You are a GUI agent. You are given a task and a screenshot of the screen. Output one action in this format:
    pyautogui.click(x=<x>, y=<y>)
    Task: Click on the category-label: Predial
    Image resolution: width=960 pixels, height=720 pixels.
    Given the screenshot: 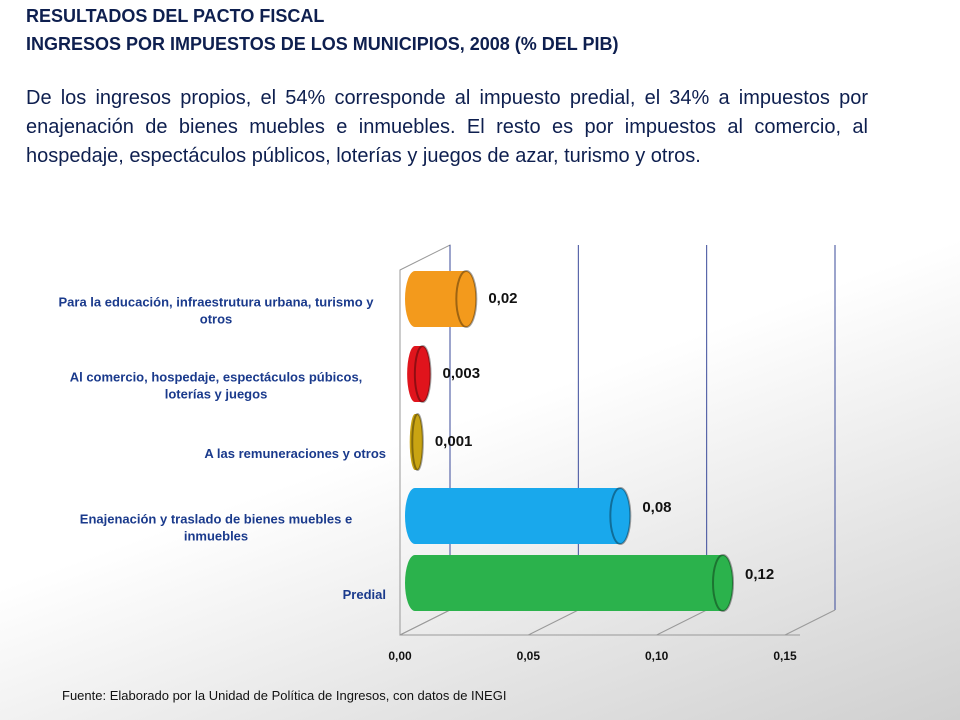 What is the action you would take?
    pyautogui.click(x=216, y=595)
    